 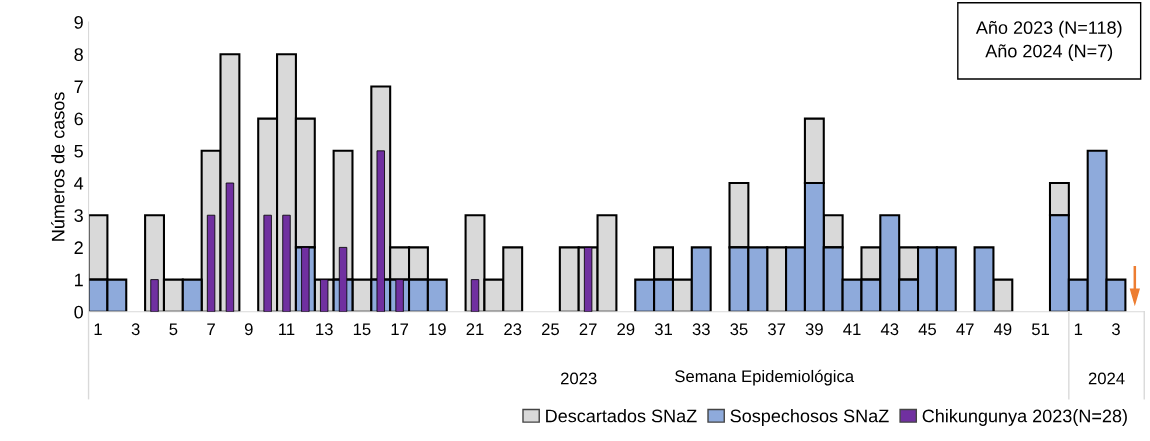 What do you see at coordinates (701, 329) in the screenshot?
I see `x-tick-label: 33` at bounding box center [701, 329].